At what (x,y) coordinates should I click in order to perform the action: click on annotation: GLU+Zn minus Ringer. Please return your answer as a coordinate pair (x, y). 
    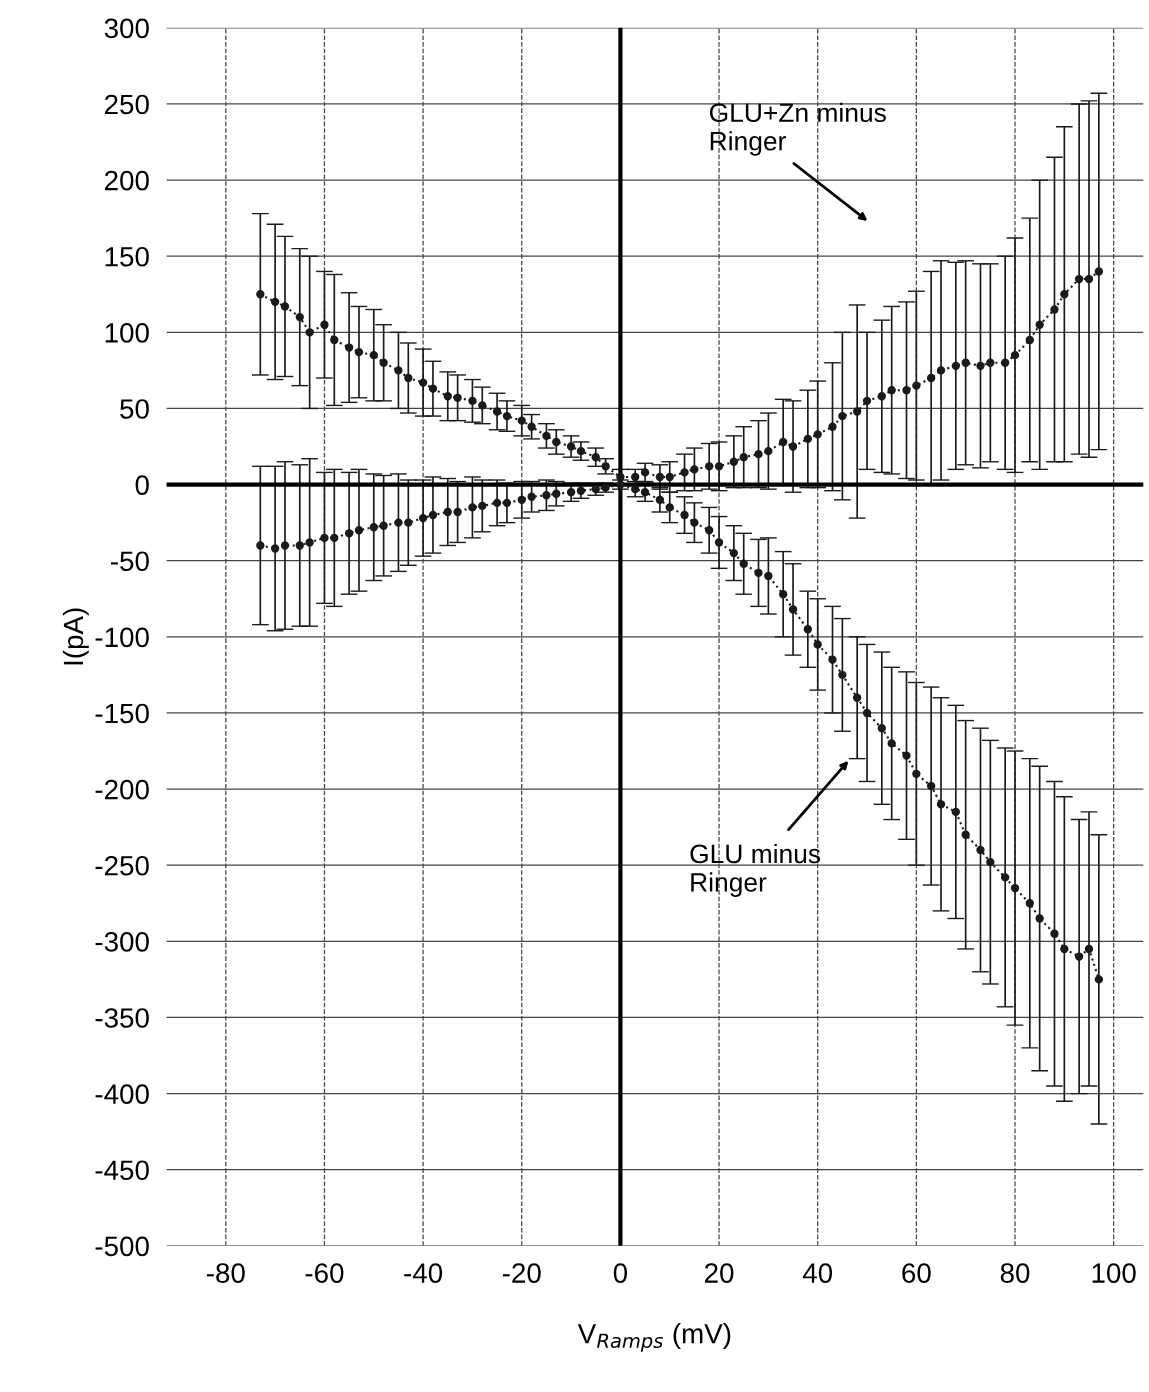
    Looking at the image, I should click on (797, 129).